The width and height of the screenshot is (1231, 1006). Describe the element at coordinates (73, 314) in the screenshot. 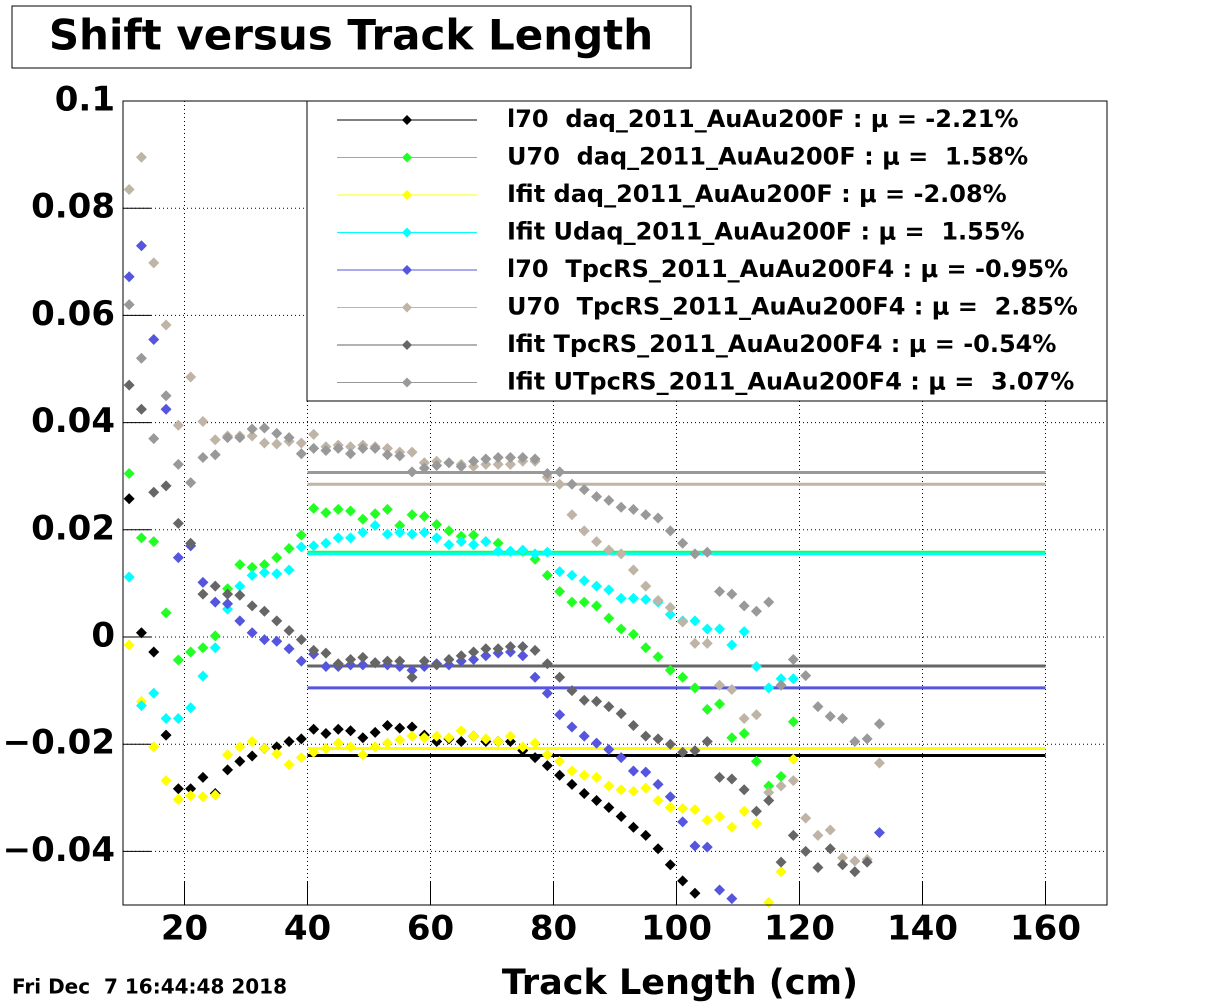

I see `y-tick-label: 0.06` at that location.